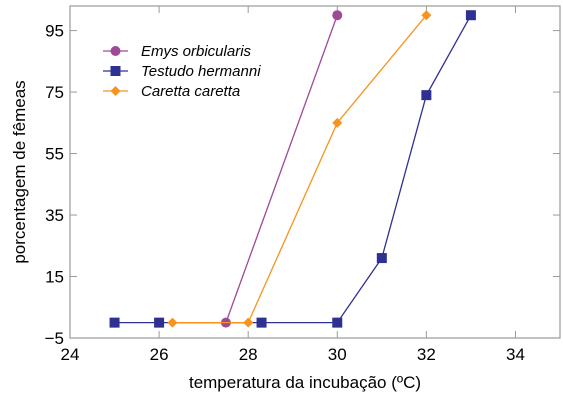 This screenshot has width=563, height=395. Describe the element at coordinates (70, 354) in the screenshot. I see `x-tick-label: 24` at that location.